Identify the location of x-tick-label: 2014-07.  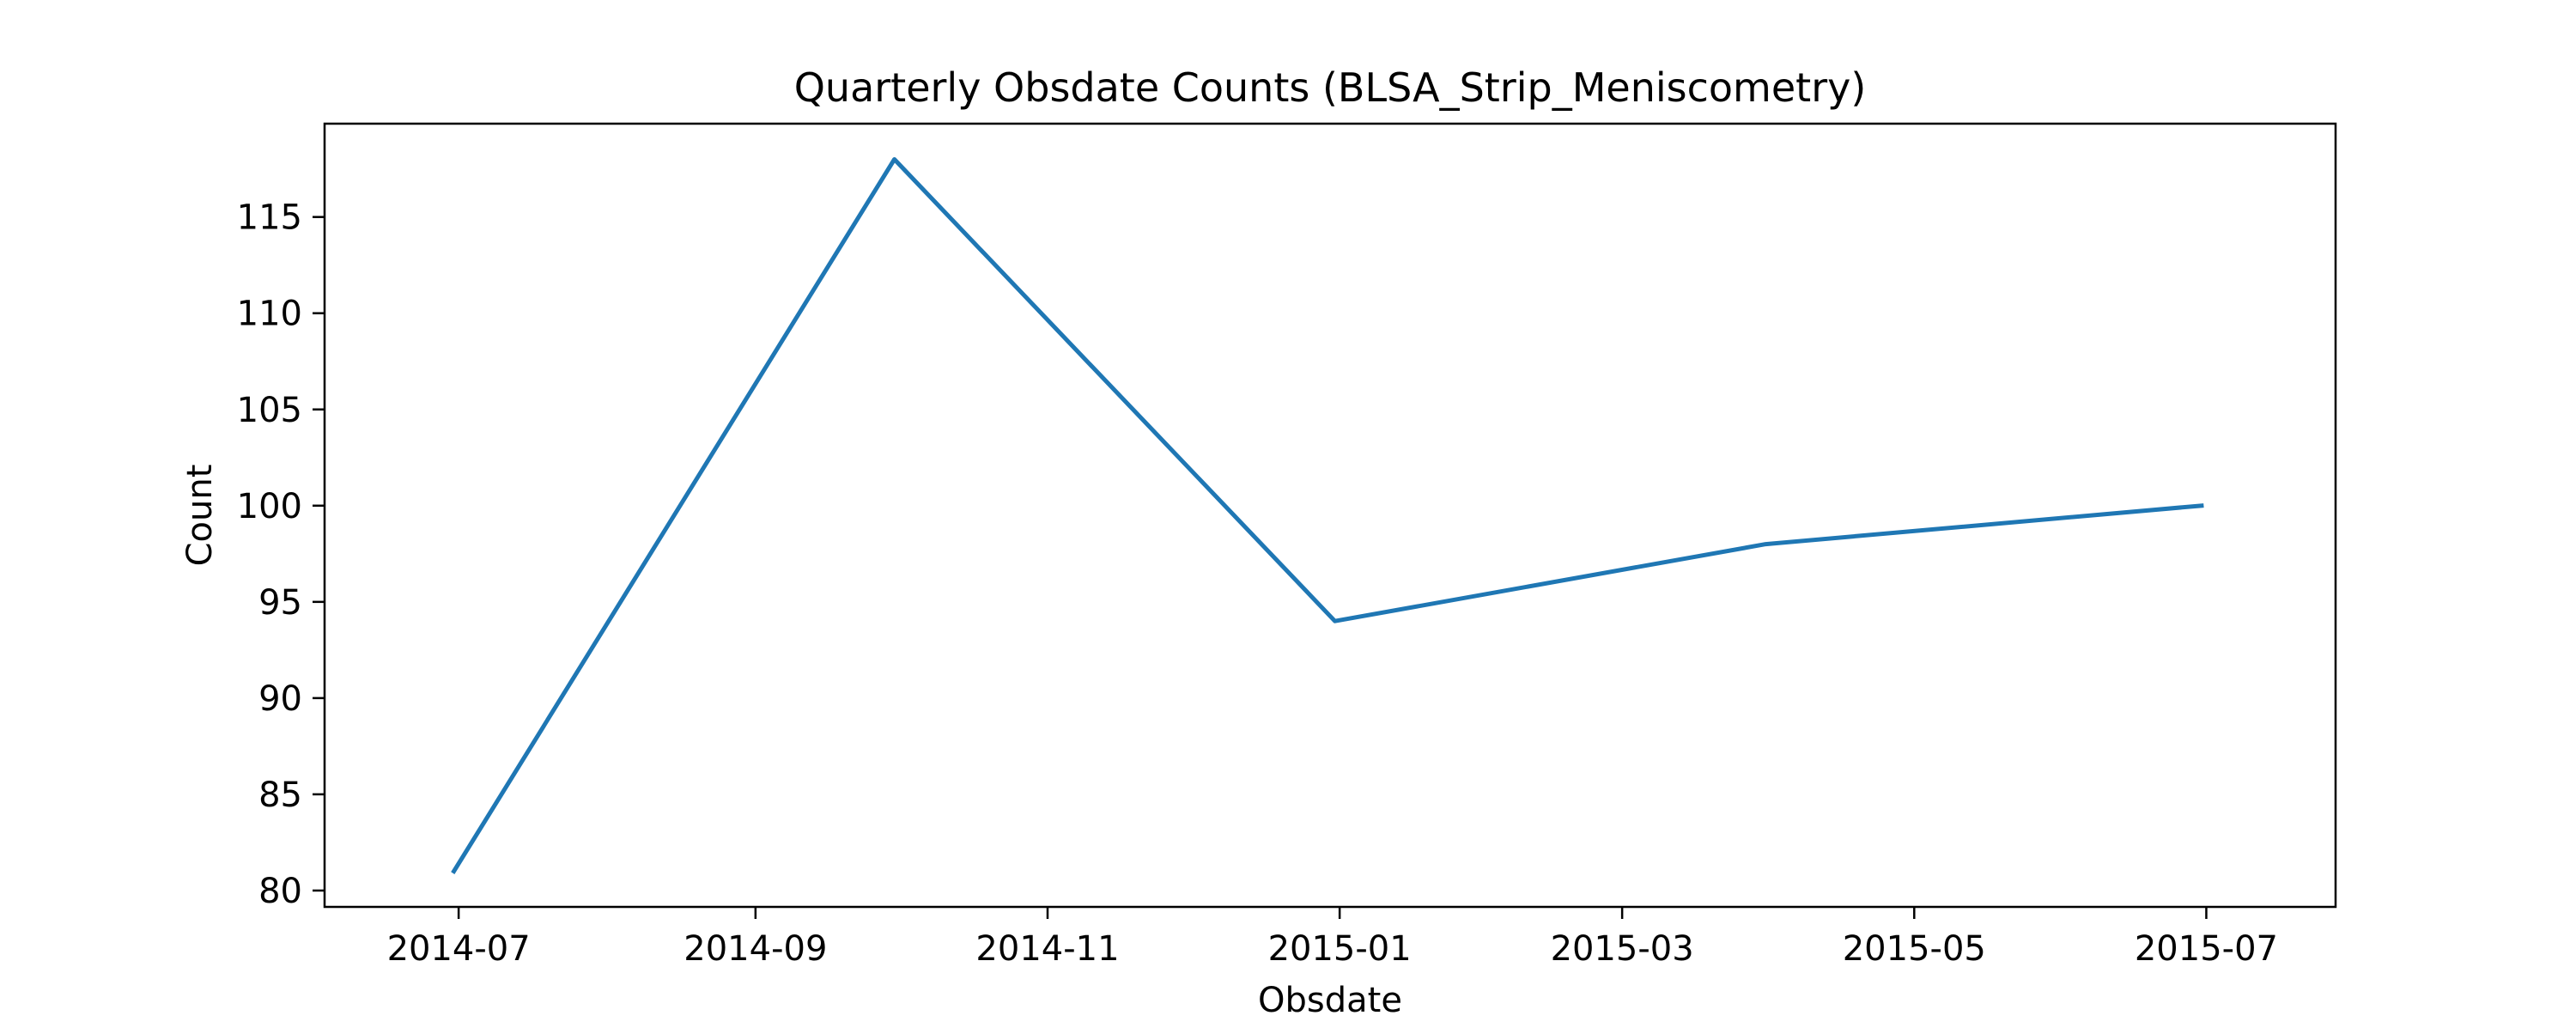
(459, 949).